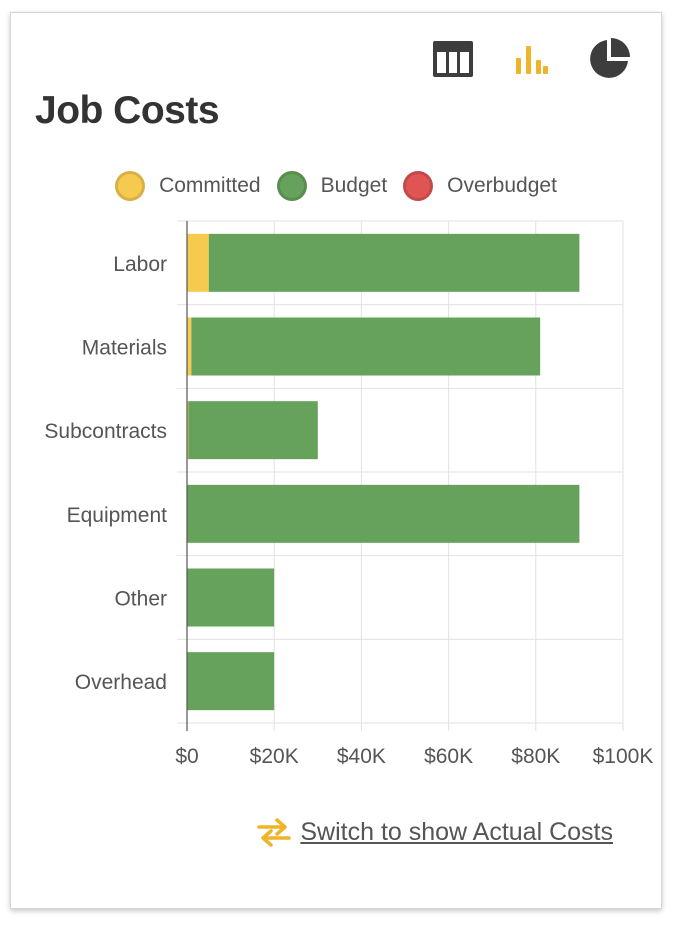  Describe the element at coordinates (383, 513) in the screenshot. I see `bar-equipment-budget` at that location.